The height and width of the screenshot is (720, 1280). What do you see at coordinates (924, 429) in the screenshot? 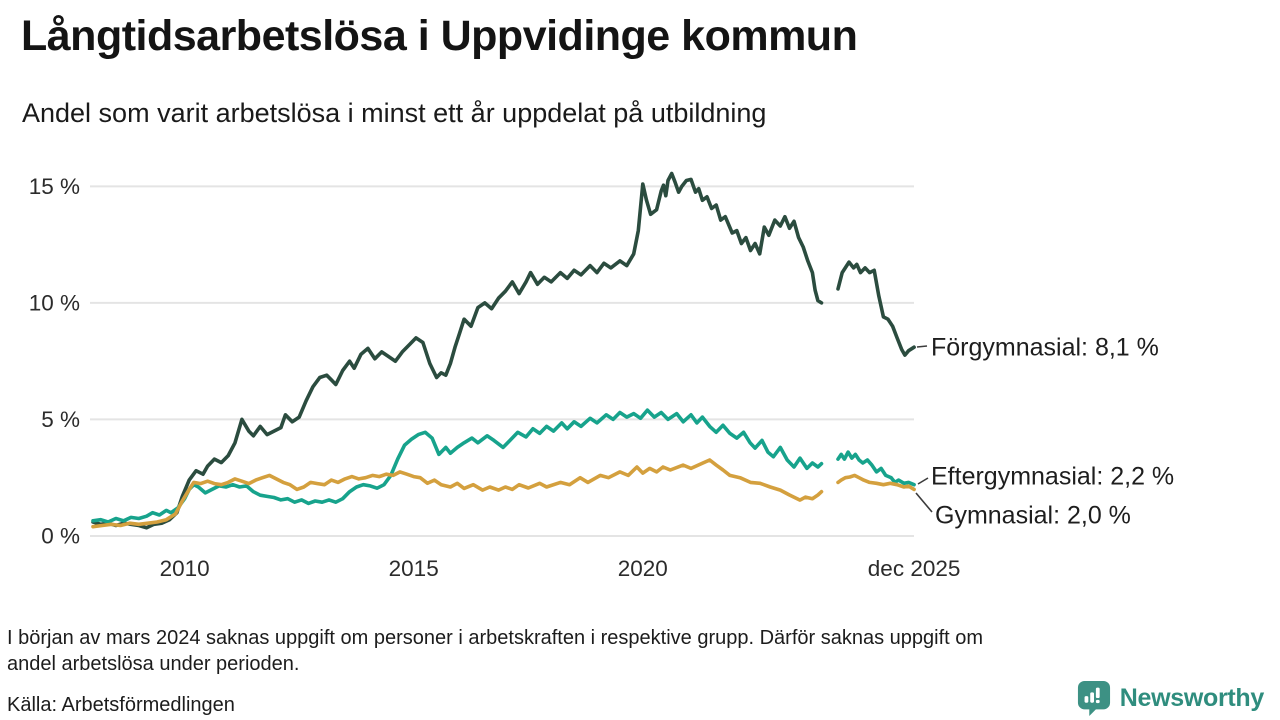
I see `annotation-leader-lines` at bounding box center [924, 429].